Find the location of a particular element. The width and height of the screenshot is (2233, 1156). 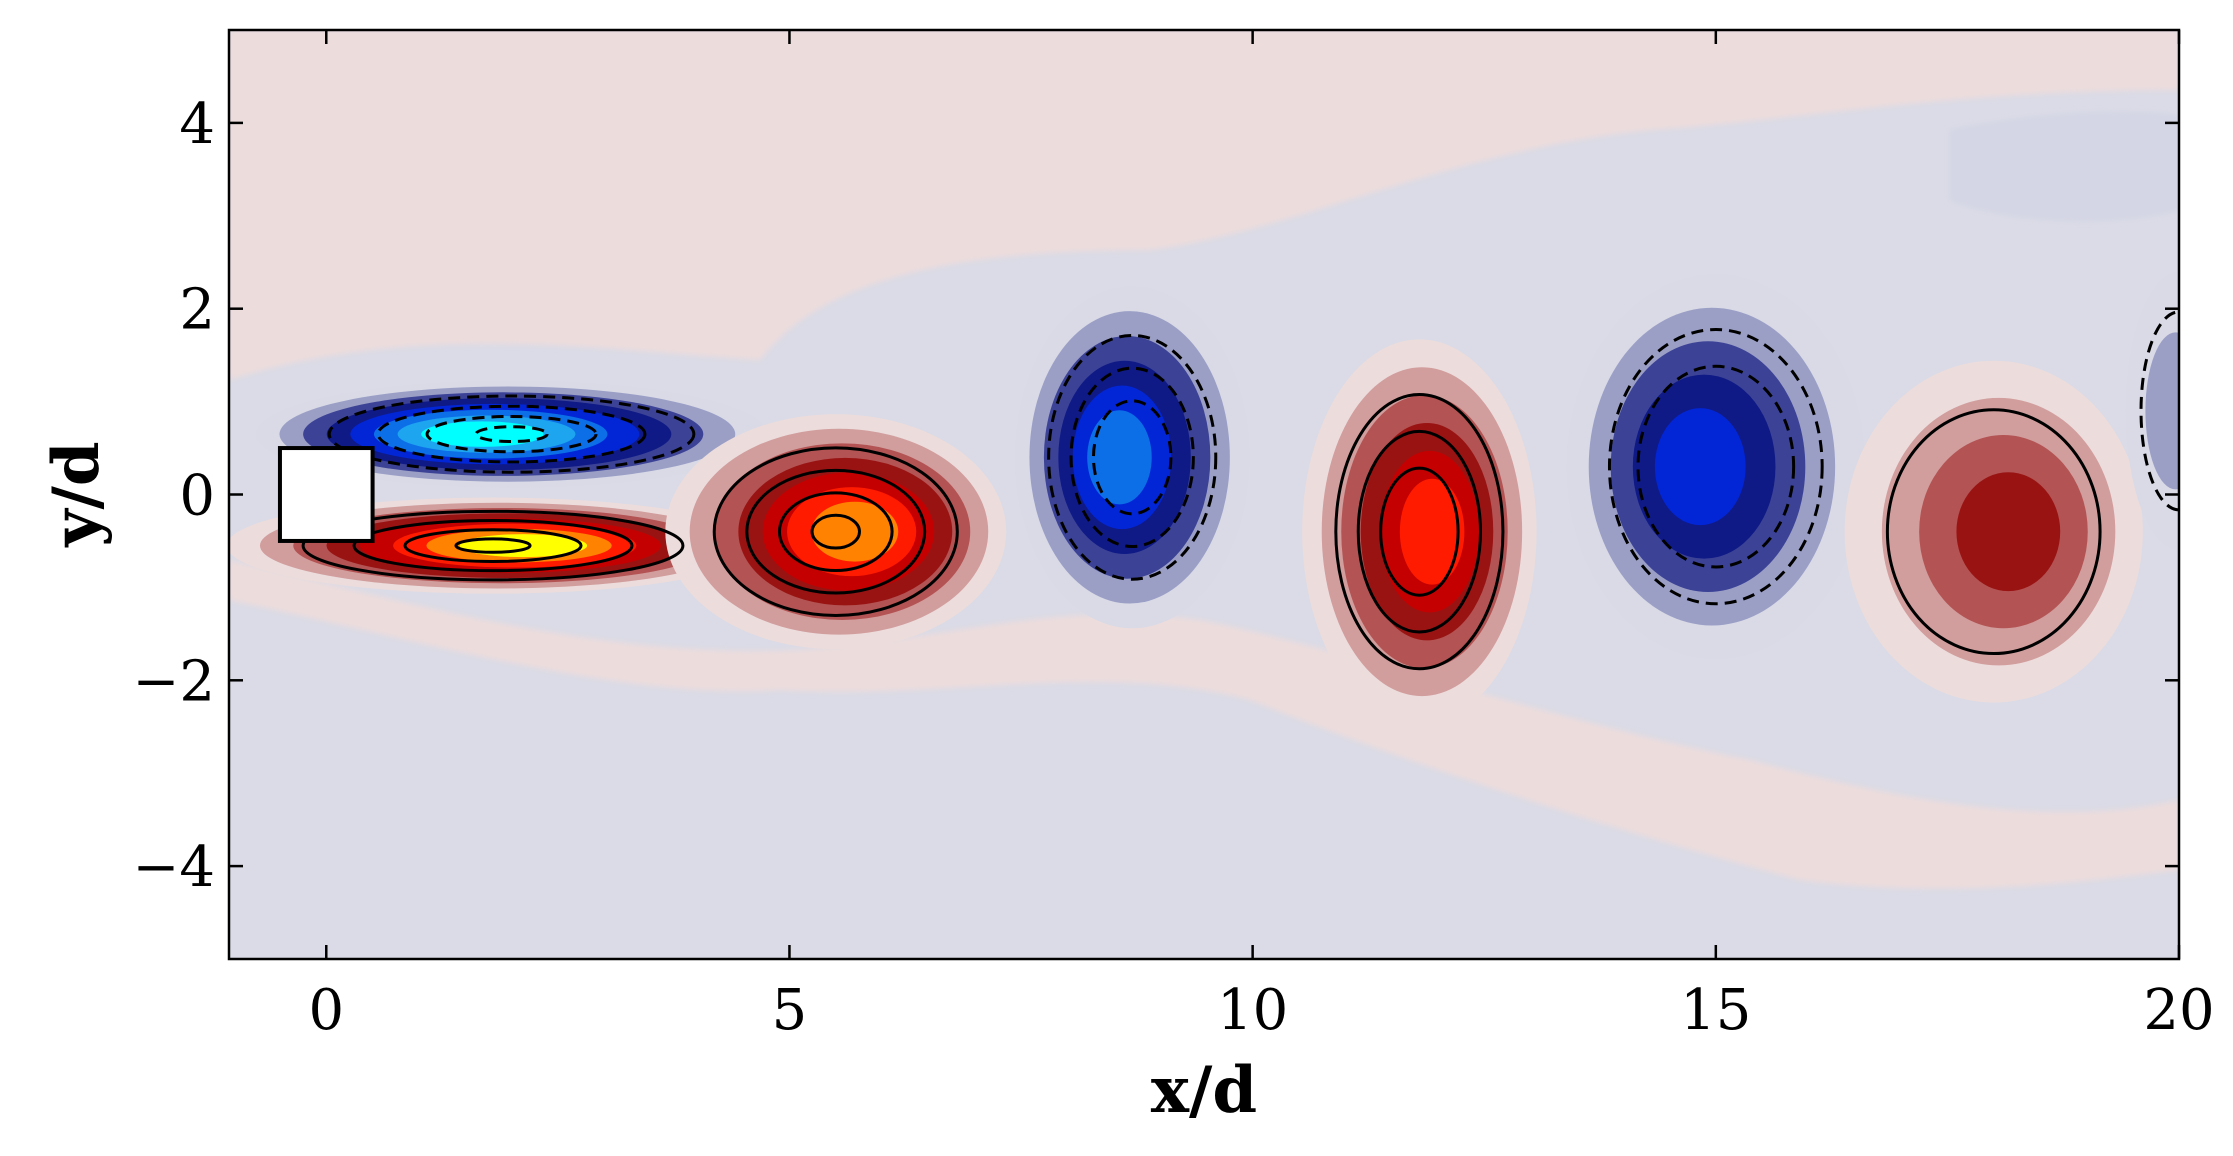

square-cylinder is located at coordinates (326, 494).